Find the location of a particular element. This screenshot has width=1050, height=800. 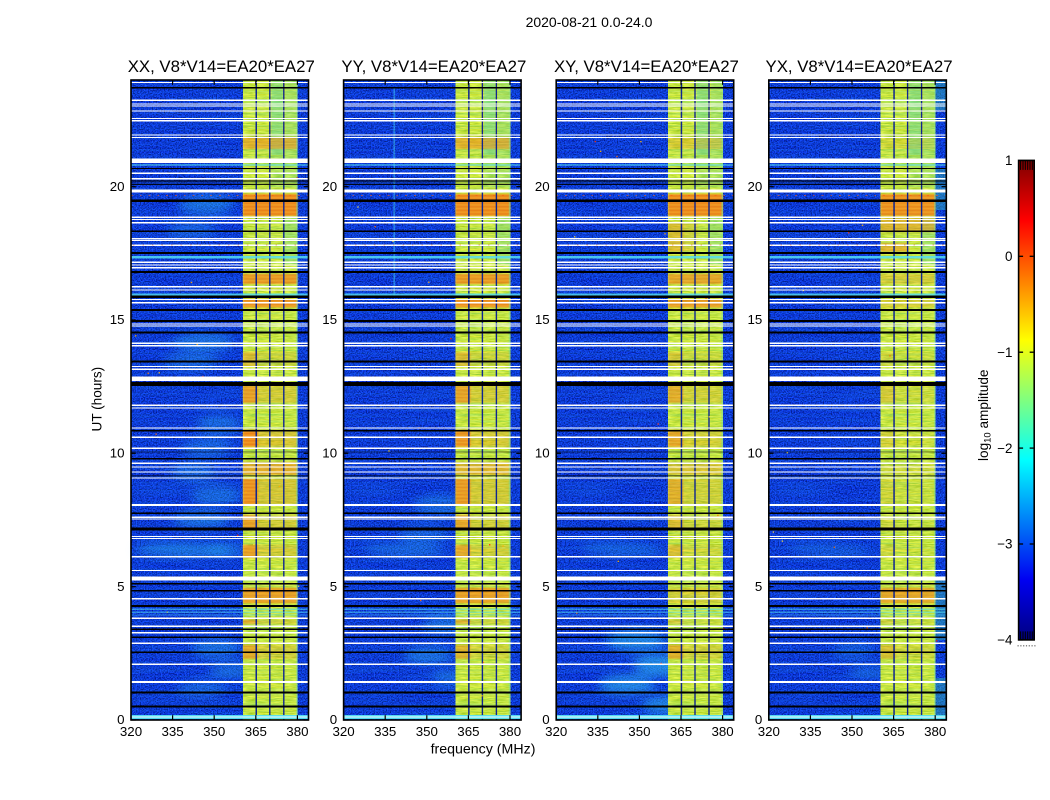

svg-text: log10 amplitude is located at coordinates (985, 415).